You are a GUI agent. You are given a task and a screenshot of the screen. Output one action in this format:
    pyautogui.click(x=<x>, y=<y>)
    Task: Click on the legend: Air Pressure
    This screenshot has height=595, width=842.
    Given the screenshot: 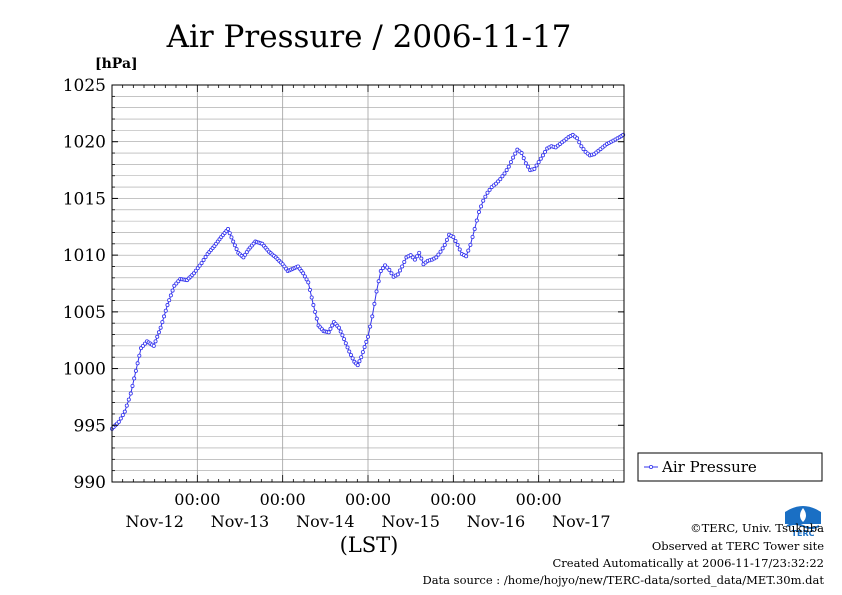 What is the action you would take?
    pyautogui.click(x=730, y=467)
    